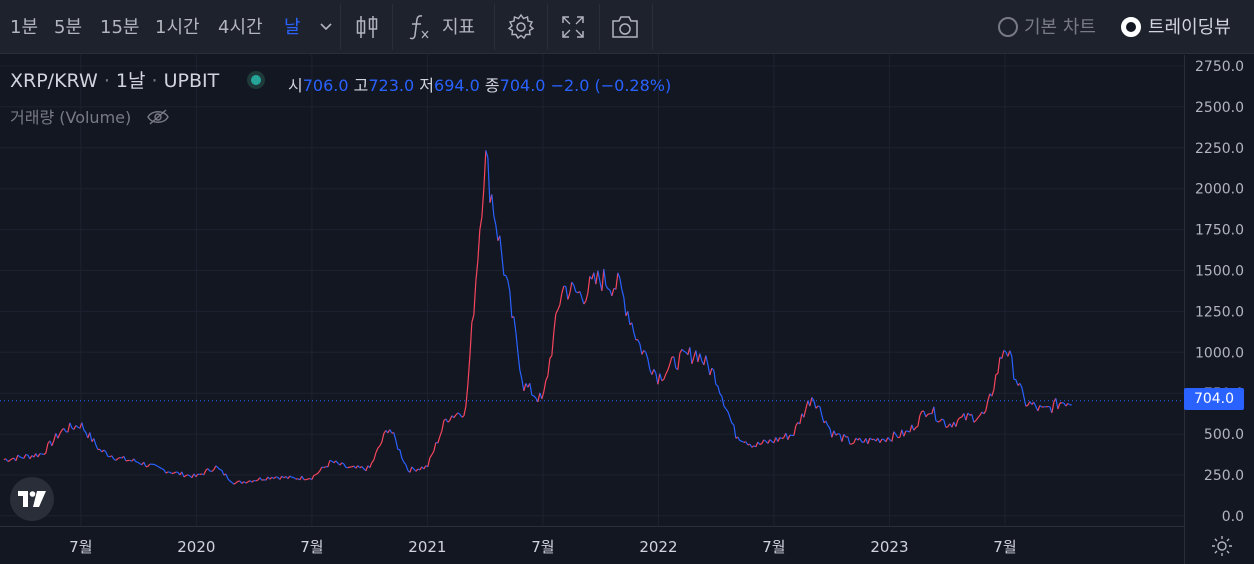  Describe the element at coordinates (391, 85) in the screenshot. I see `high-value: 723.0` at that location.